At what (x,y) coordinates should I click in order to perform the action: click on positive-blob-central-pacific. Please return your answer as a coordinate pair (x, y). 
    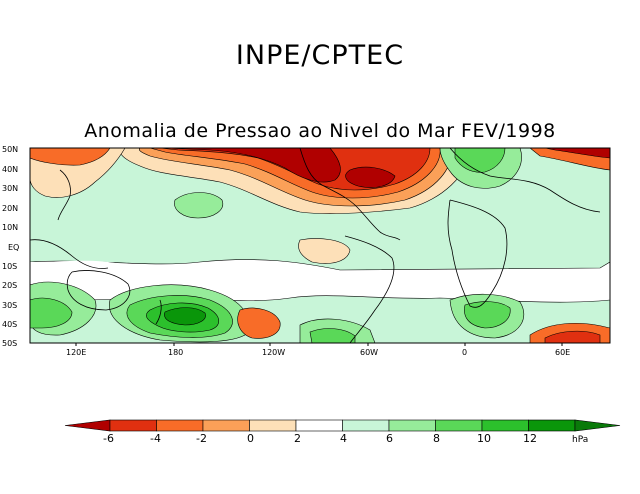
    Looking at the image, I should click on (199, 205).